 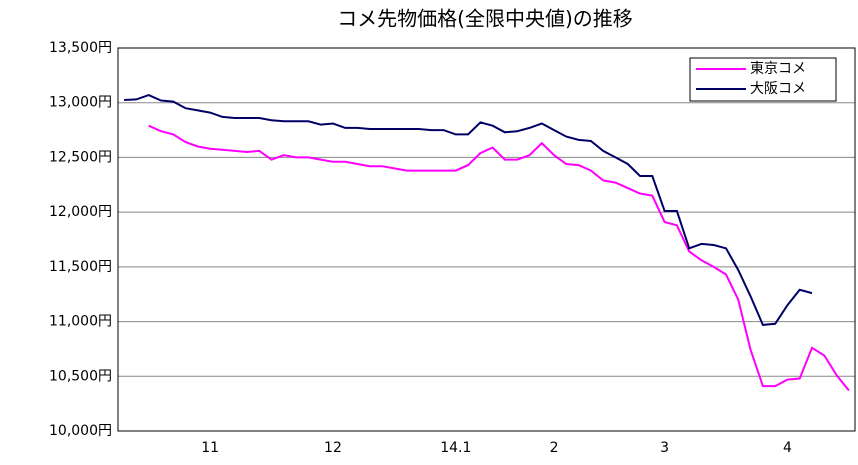 I want to click on legend-label: 東京コメ, so click(x=778, y=69).